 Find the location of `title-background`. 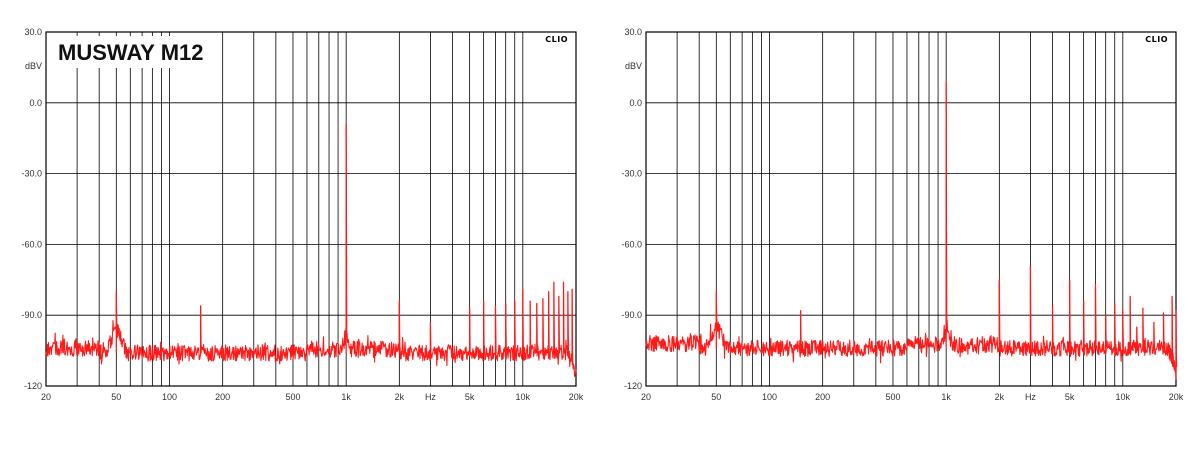

title-background is located at coordinates (134, 52).